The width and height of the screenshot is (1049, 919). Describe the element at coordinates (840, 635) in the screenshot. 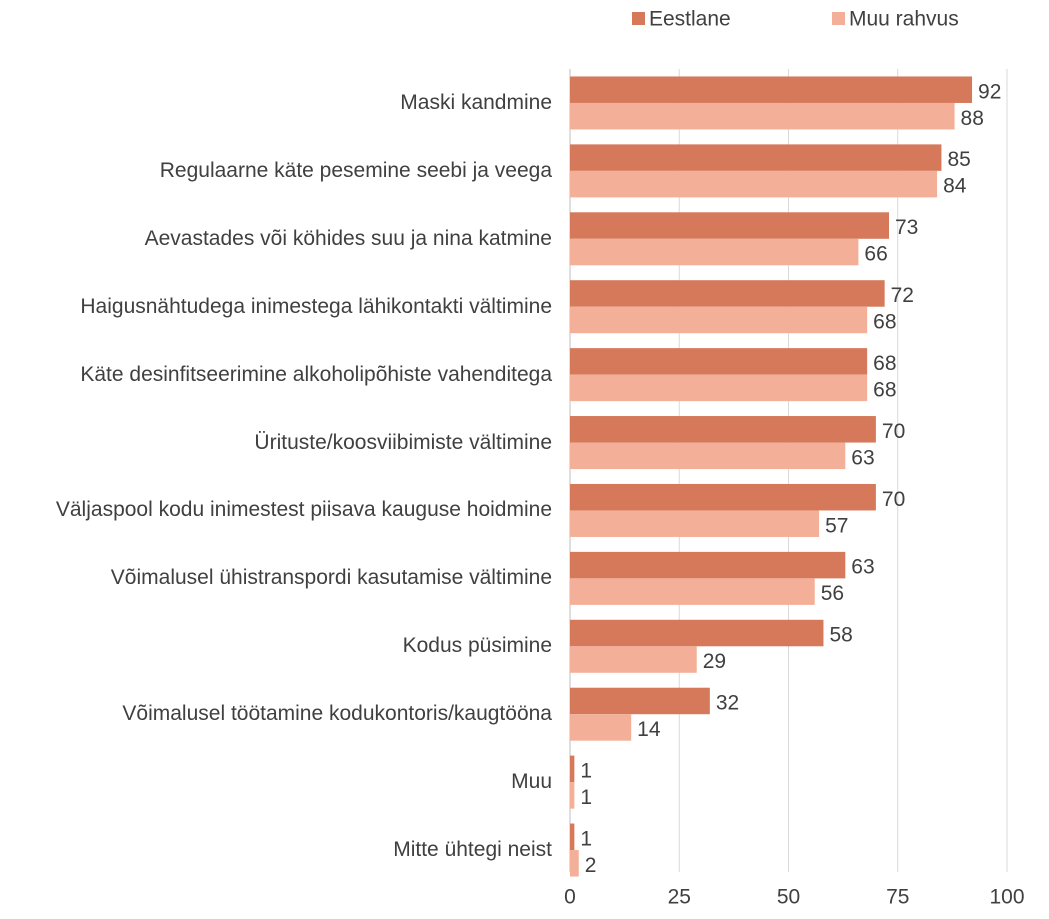

I see `data-label: 58` at that location.